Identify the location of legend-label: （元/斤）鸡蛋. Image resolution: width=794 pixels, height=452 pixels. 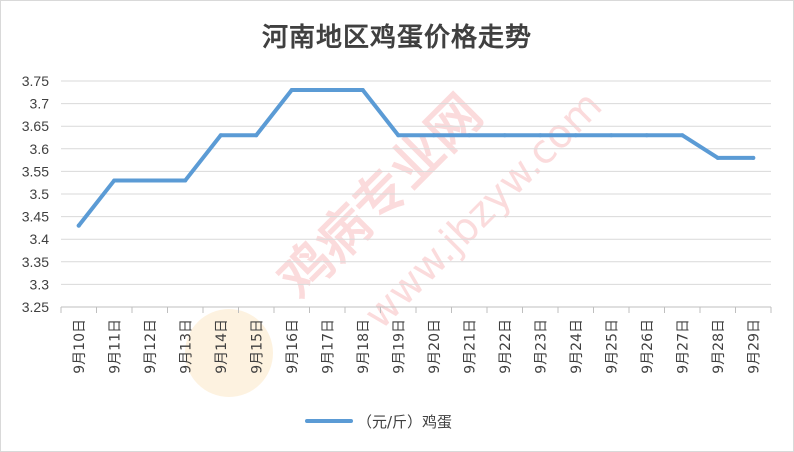
(404, 422).